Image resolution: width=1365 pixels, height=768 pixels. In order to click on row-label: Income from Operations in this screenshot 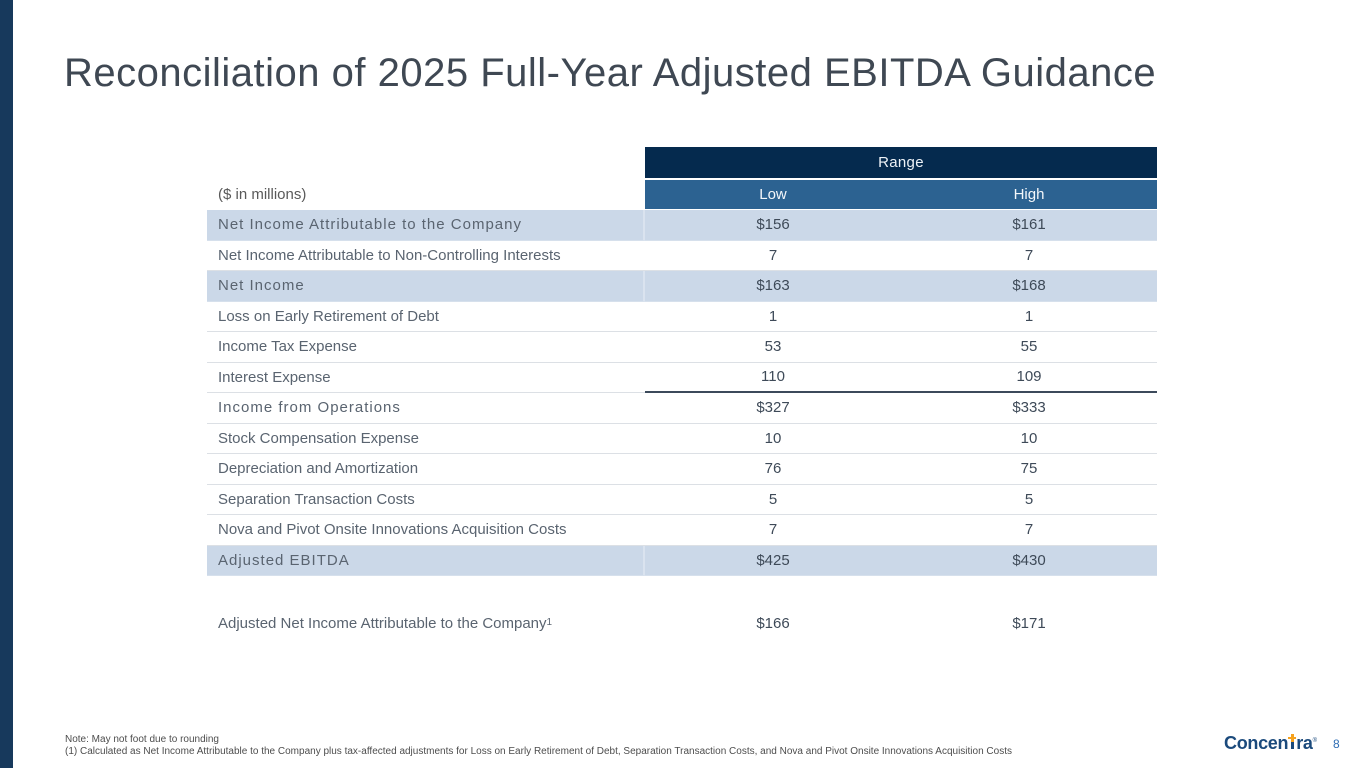, I will do `click(426, 408)`.